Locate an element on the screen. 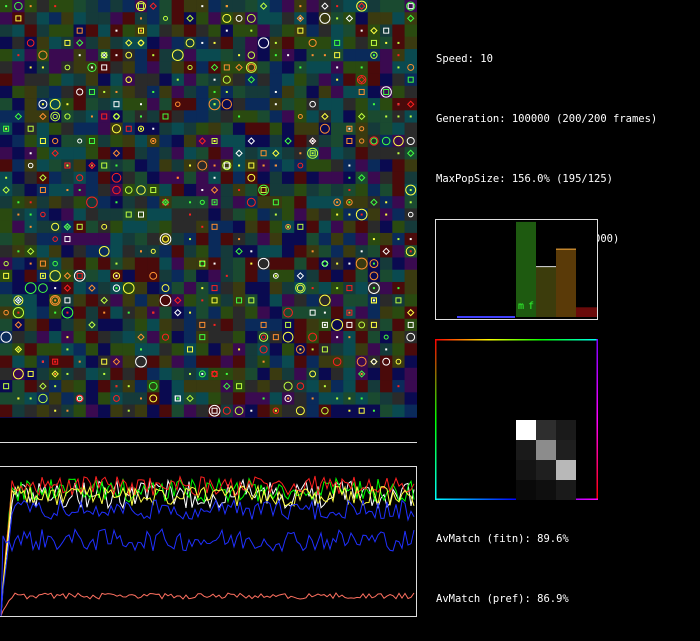  trait-bar is located at coordinates (526, 269).